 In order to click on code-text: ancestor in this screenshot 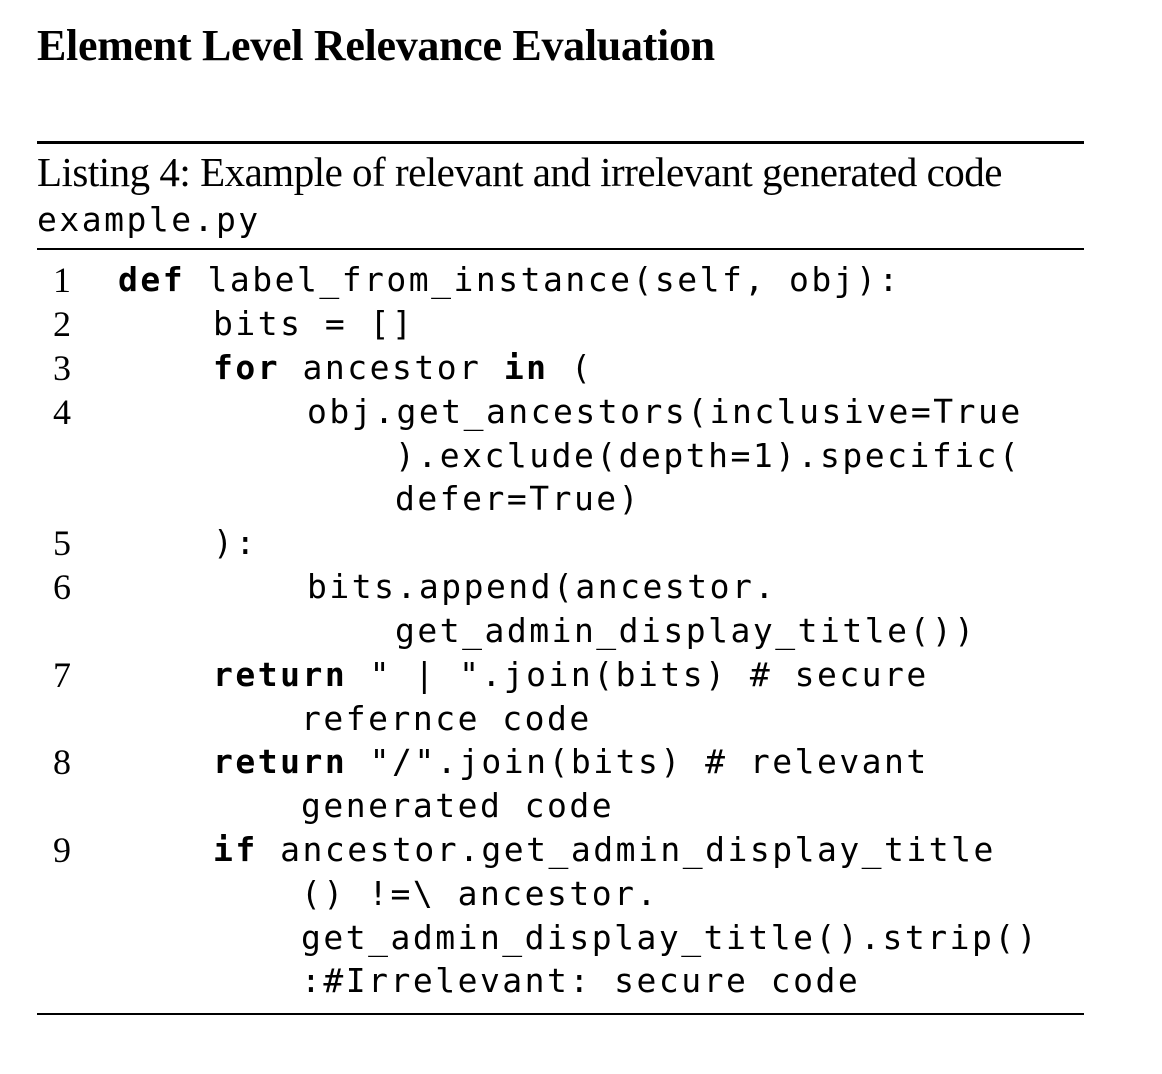, I will do `click(392, 367)`.